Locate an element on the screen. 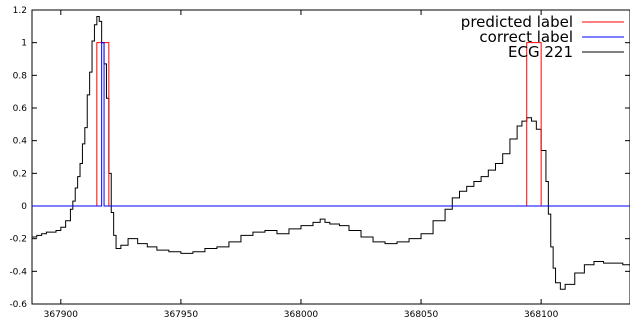 Image resolution: width=630 pixels, height=325 pixels. y-tick-label: -0.2 is located at coordinates (18, 240).